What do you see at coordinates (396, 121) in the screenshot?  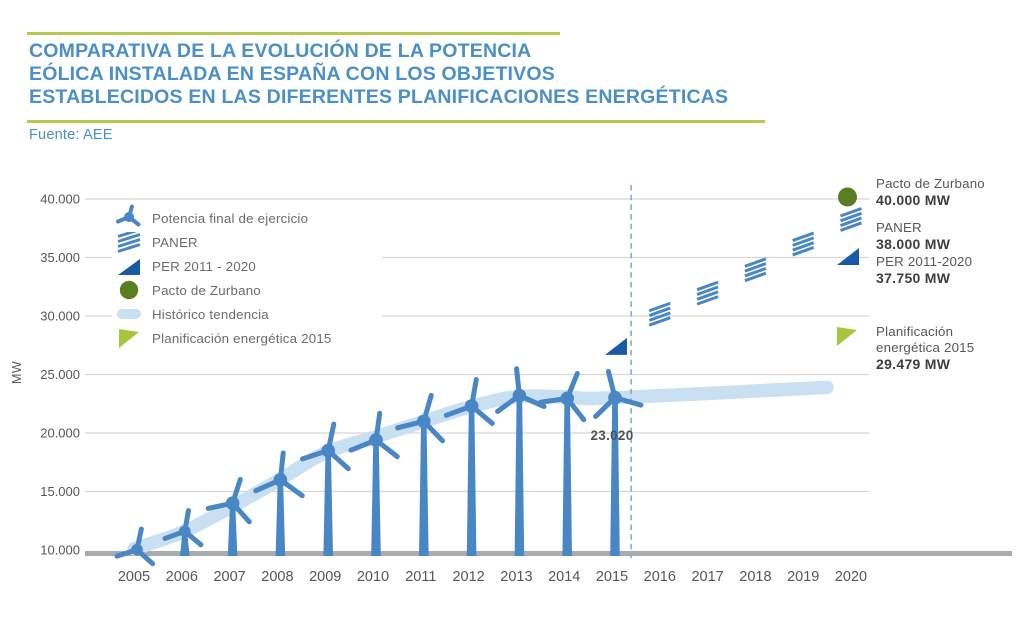 I see `title-rule-bottom` at bounding box center [396, 121].